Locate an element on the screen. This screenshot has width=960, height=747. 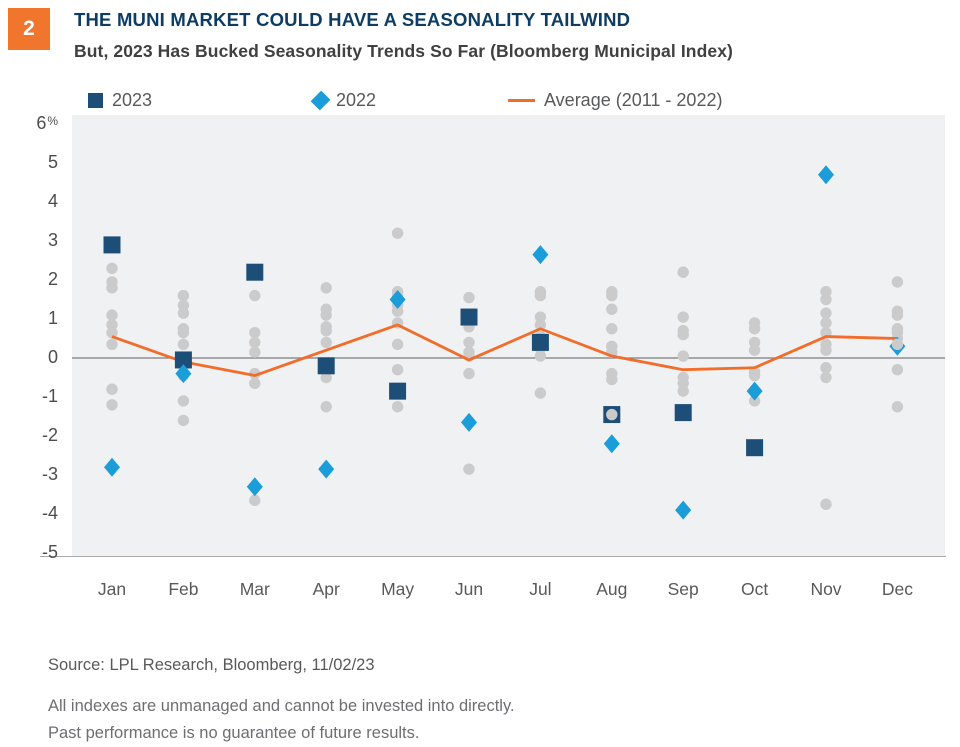
x-tick-label-jun: Jun is located at coordinates (469, 589).